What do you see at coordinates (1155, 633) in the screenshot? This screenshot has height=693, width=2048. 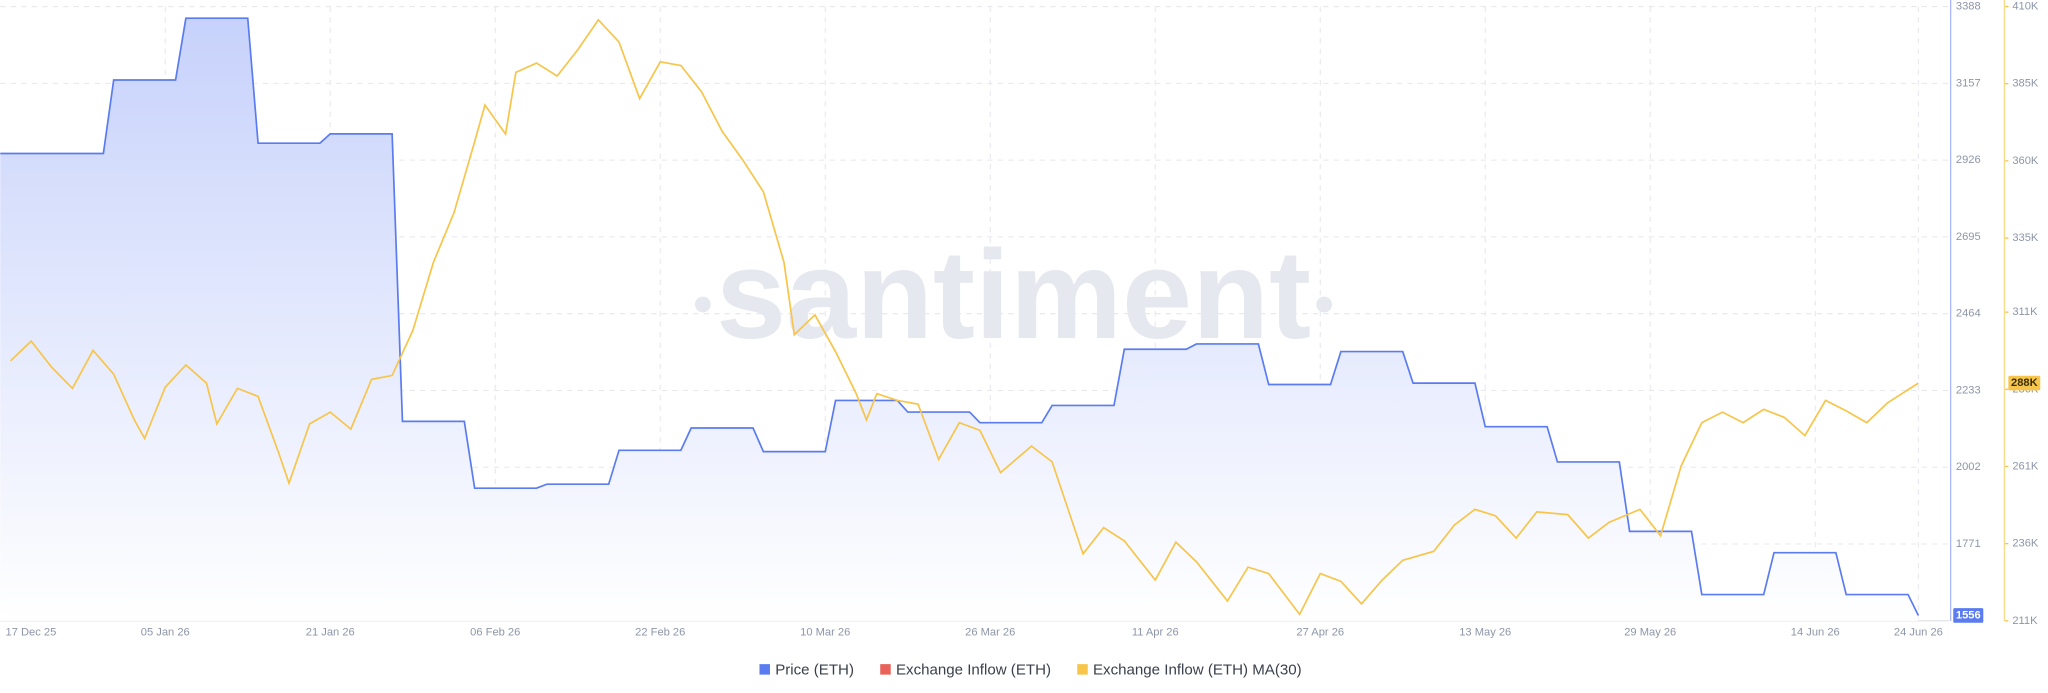 I see `x-tick-label: 11 Apr 26` at bounding box center [1155, 633].